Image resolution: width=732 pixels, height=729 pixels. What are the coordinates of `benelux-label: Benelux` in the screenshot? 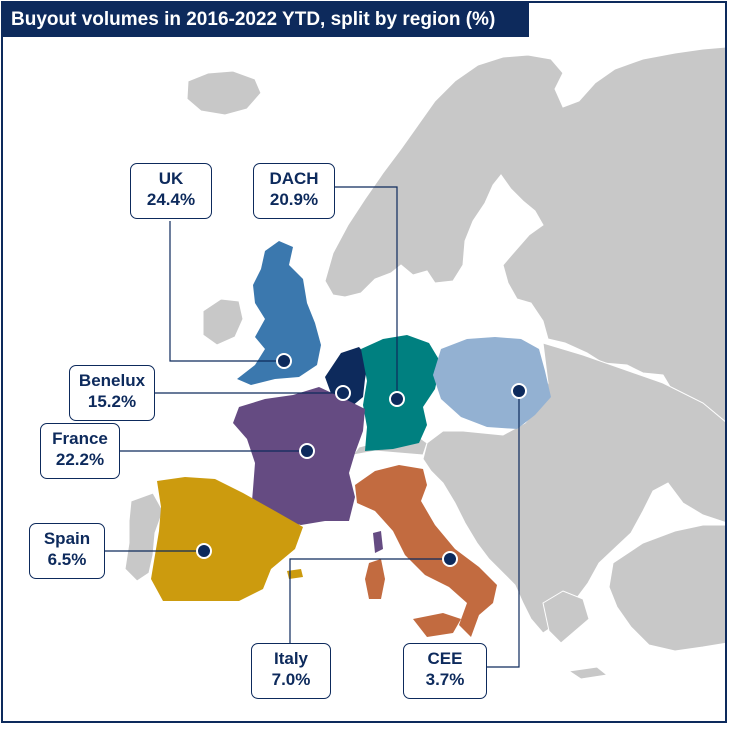 It's located at (112, 380).